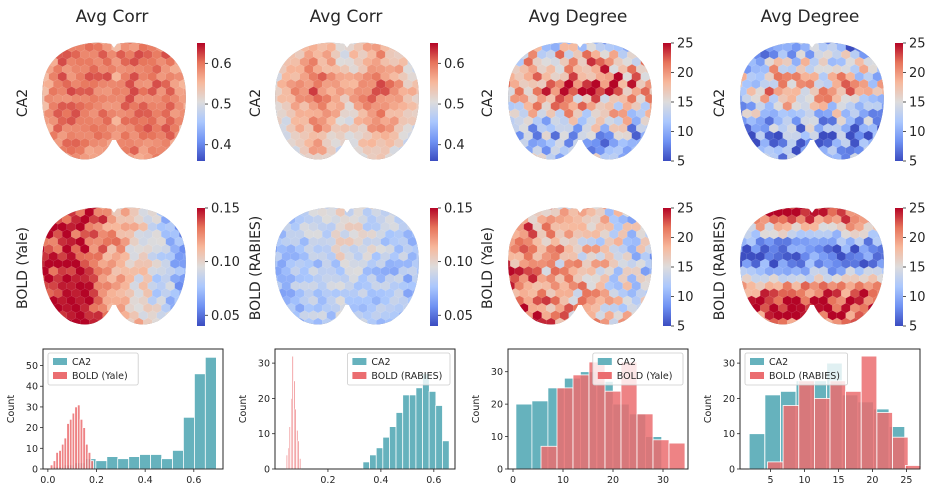 This screenshot has height=493, width=928. What do you see at coordinates (32, 387) in the screenshot?
I see `y-tick-label: 40` at bounding box center [32, 387].